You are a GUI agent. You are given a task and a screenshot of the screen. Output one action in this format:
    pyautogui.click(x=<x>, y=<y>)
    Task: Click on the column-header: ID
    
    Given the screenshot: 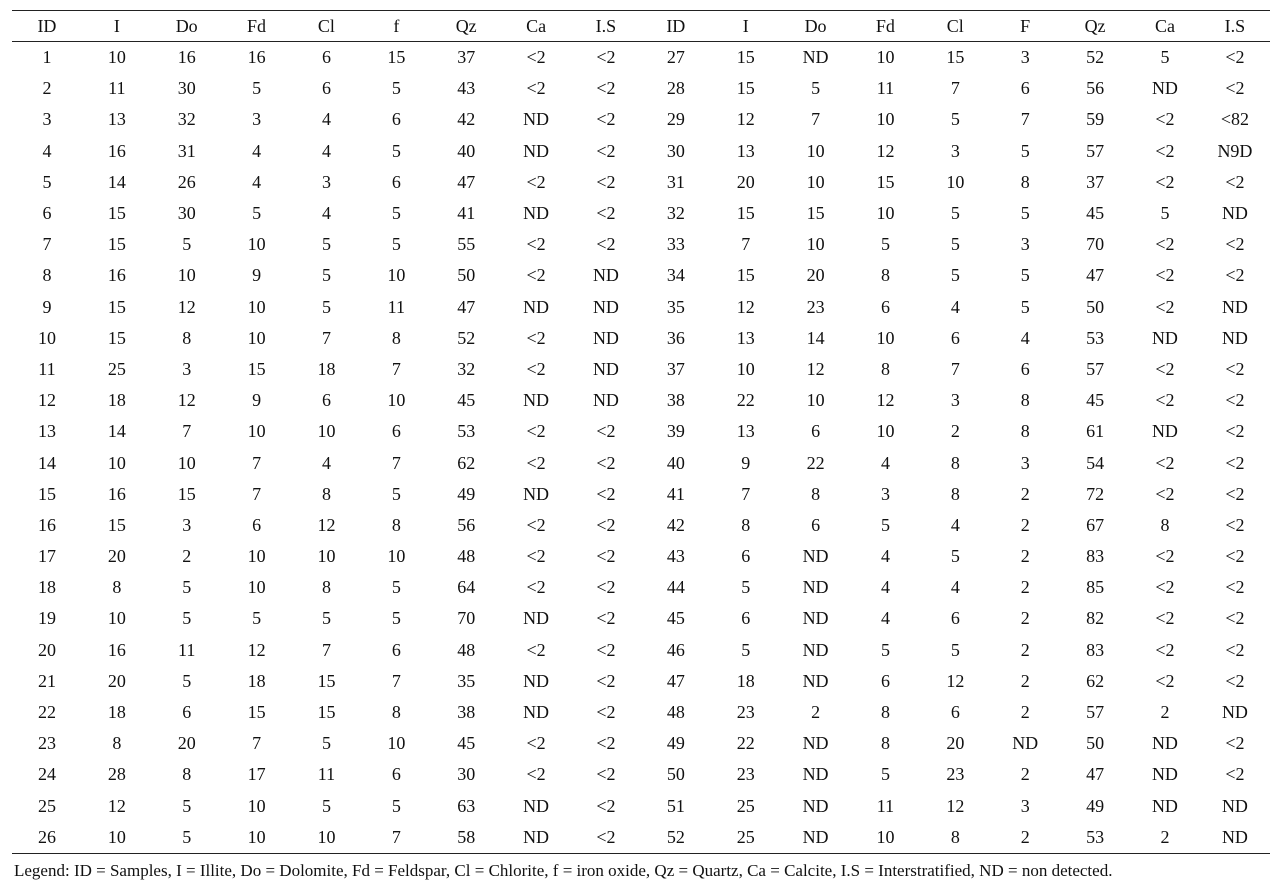 What is the action you would take?
    pyautogui.click(x=675, y=26)
    